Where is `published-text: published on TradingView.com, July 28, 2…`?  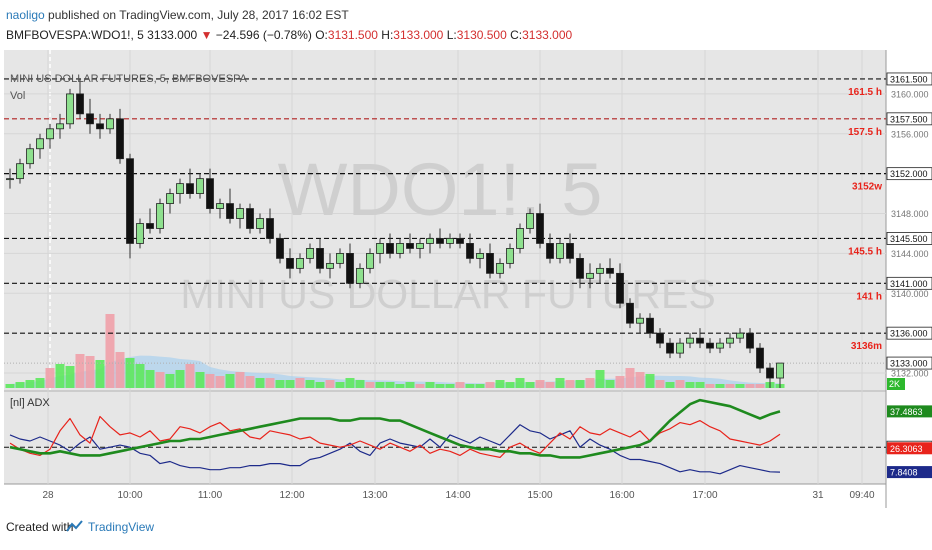 published-text: published on TradingView.com, July 28, 2… is located at coordinates (198, 15).